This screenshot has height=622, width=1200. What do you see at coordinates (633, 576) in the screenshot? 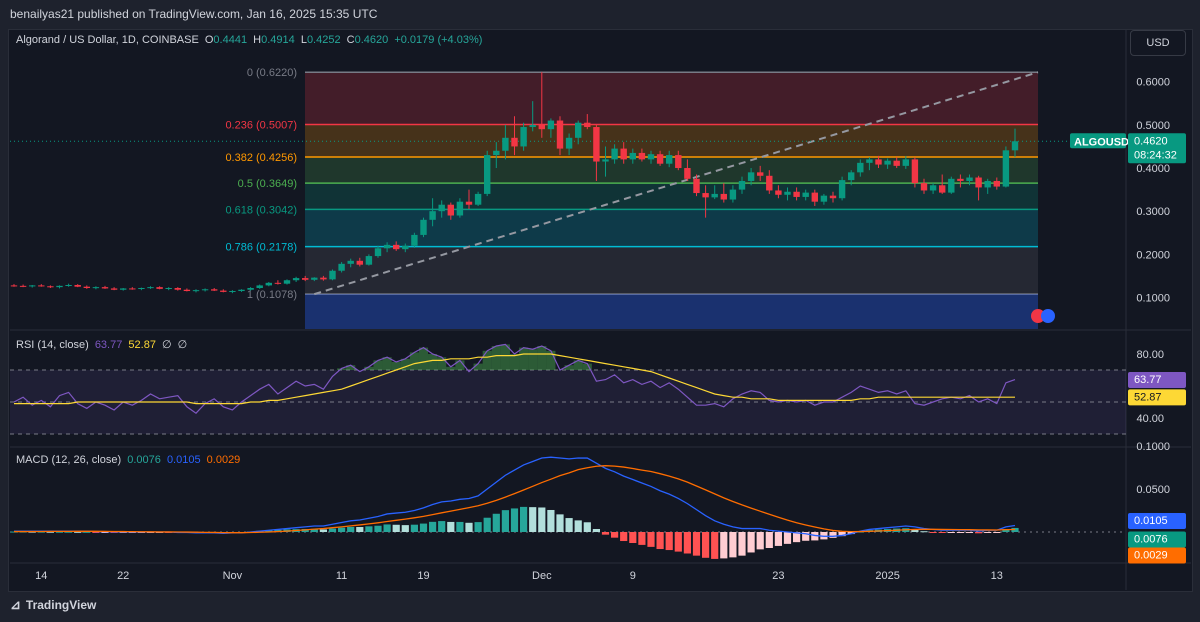
I see `time-tick-label: 9` at bounding box center [633, 576].